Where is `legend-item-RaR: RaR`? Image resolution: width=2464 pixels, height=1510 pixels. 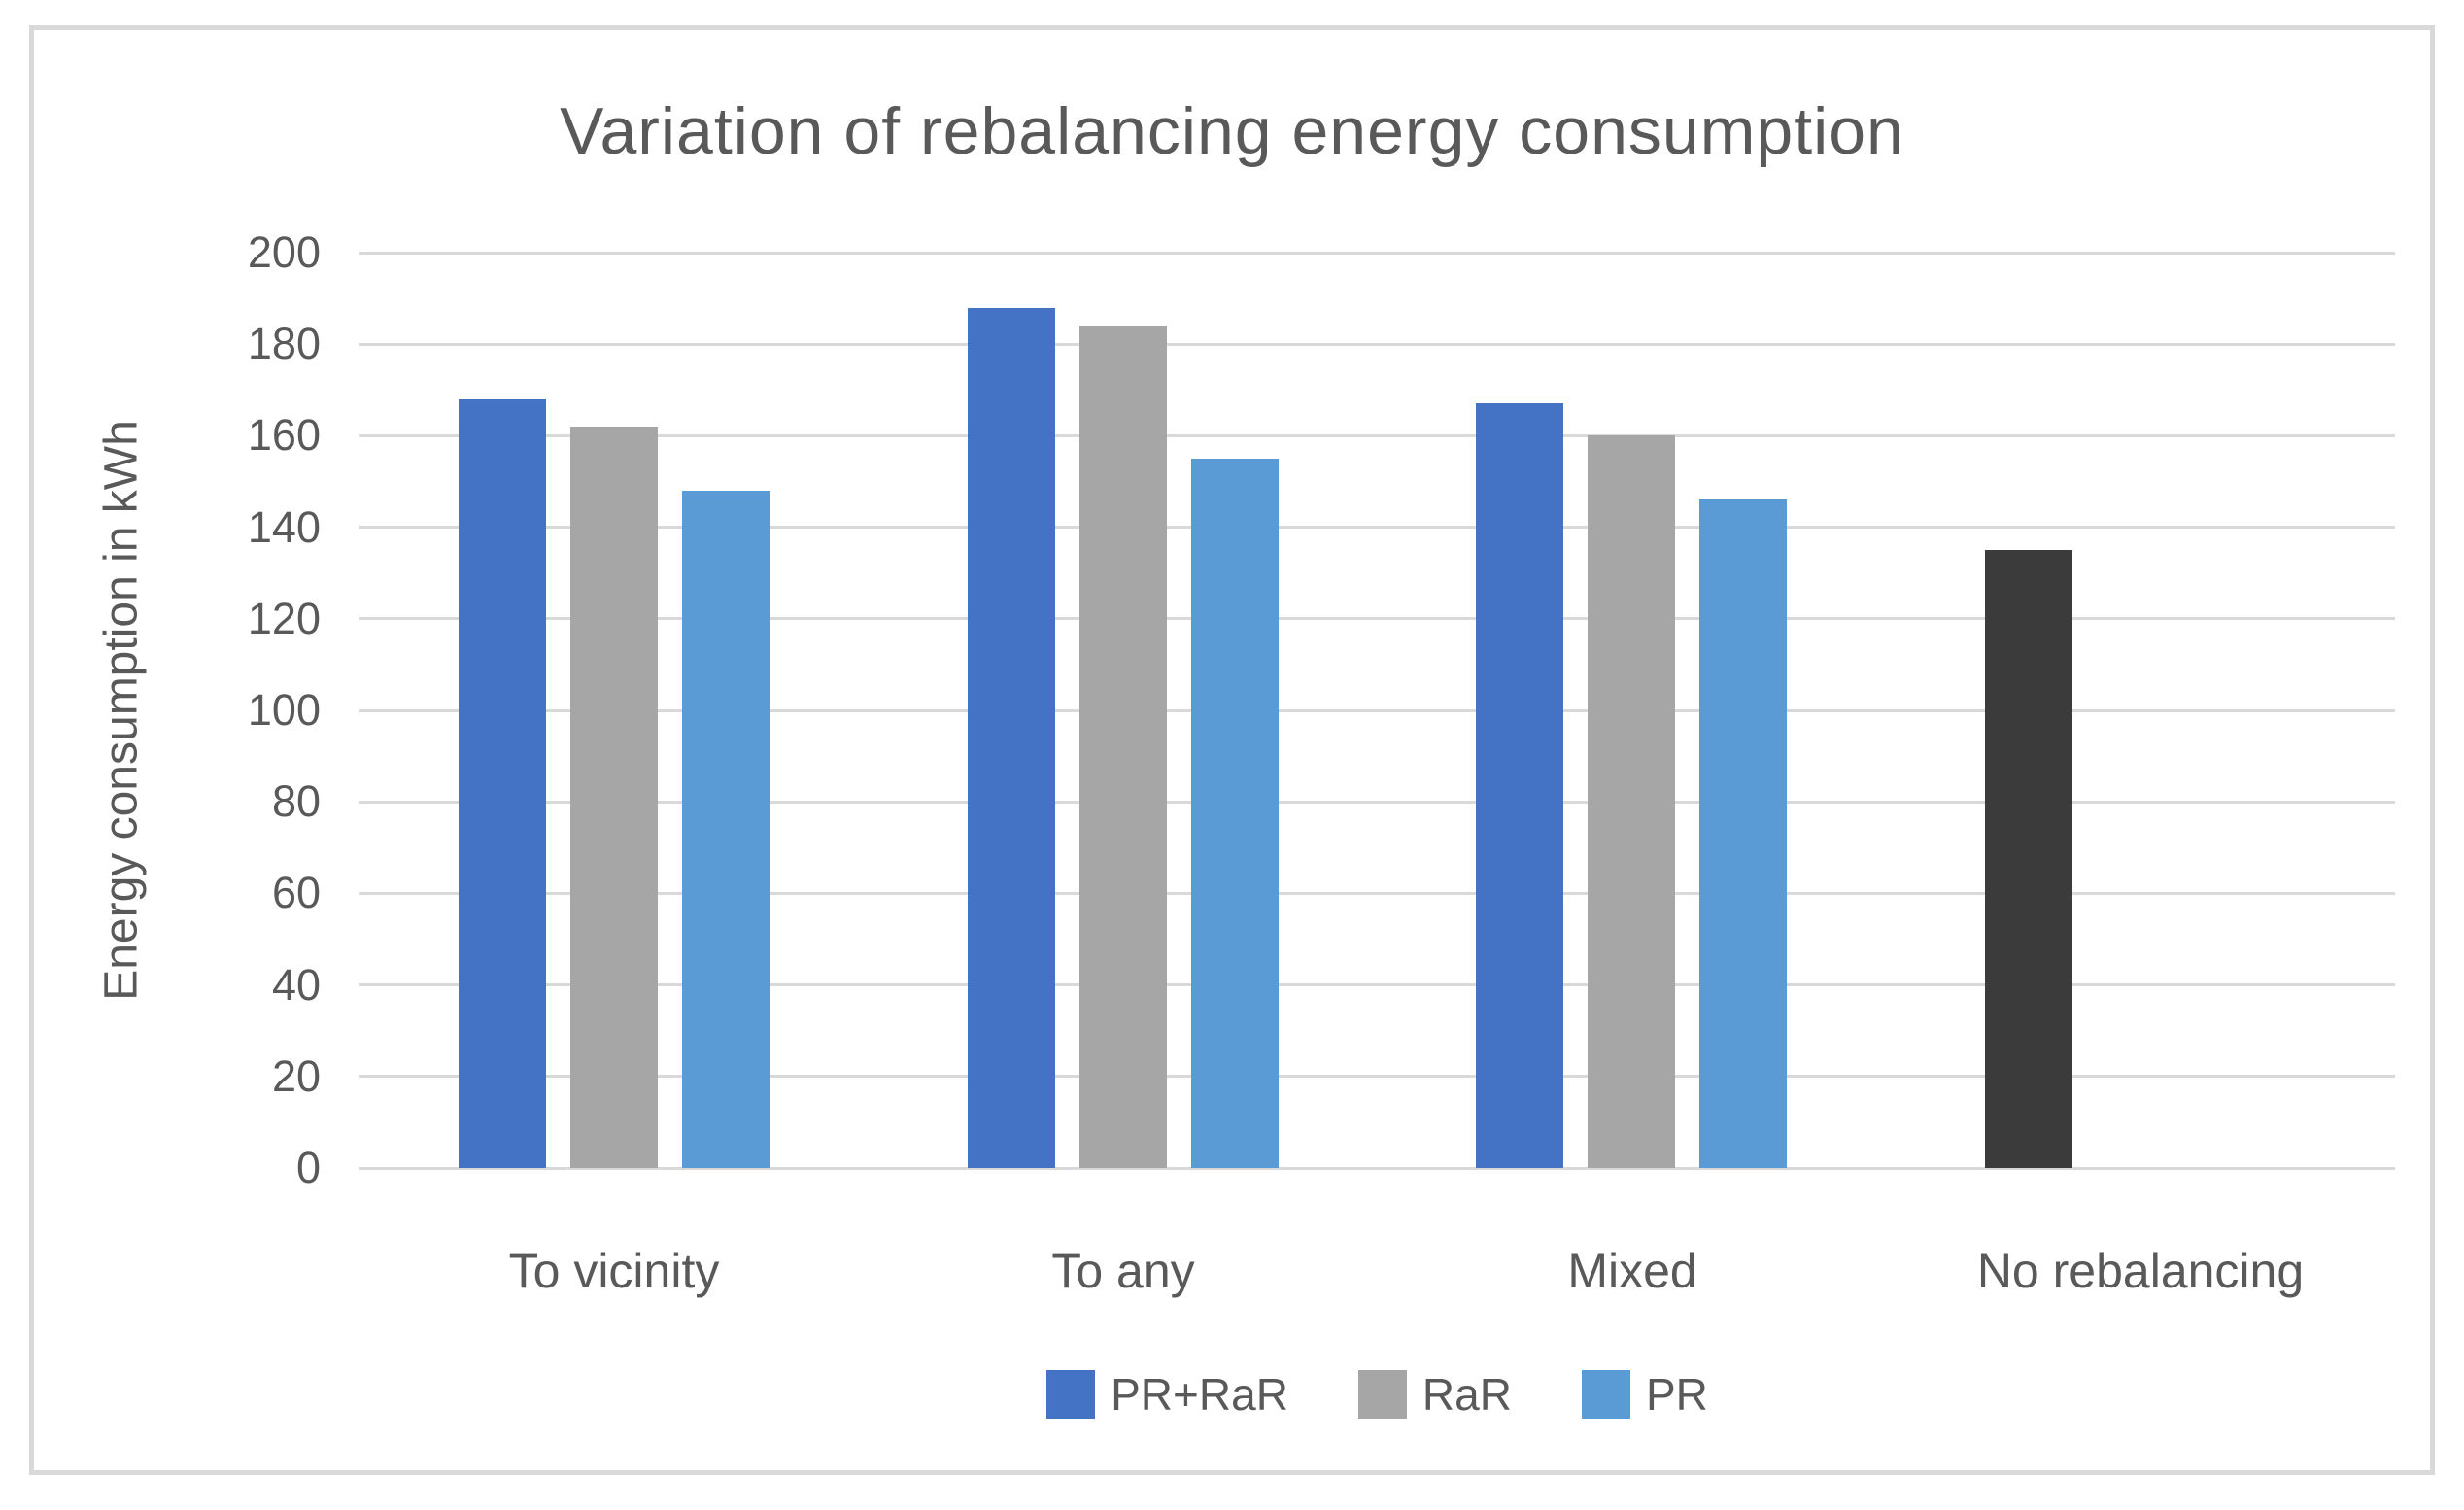
legend-item-RaR: RaR is located at coordinates (1434, 1394).